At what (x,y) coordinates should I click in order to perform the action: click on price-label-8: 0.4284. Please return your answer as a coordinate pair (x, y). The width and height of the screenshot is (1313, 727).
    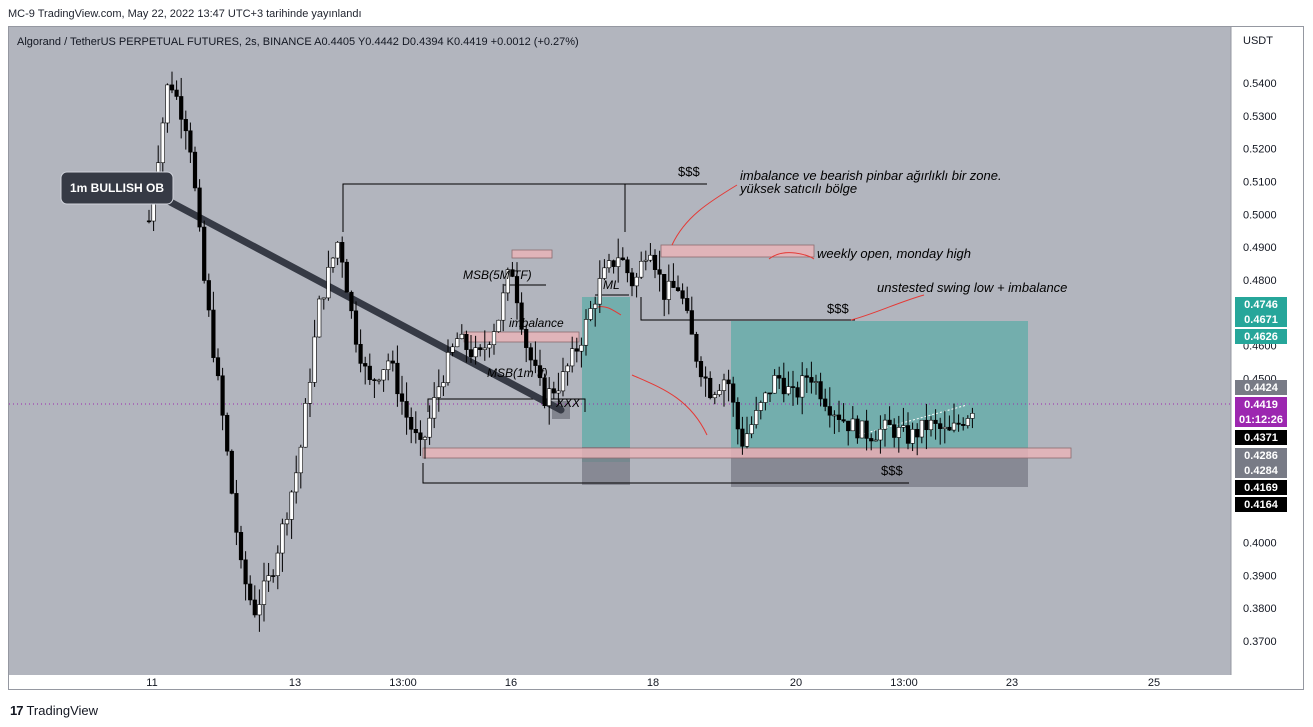
    Looking at the image, I should click on (1261, 471).